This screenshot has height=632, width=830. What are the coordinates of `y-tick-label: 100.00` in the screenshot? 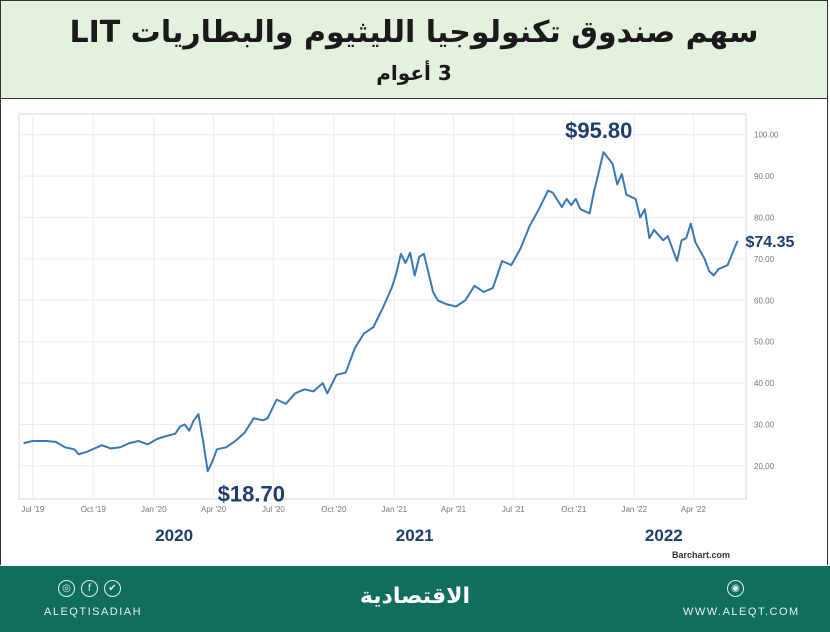 It's located at (766, 135).